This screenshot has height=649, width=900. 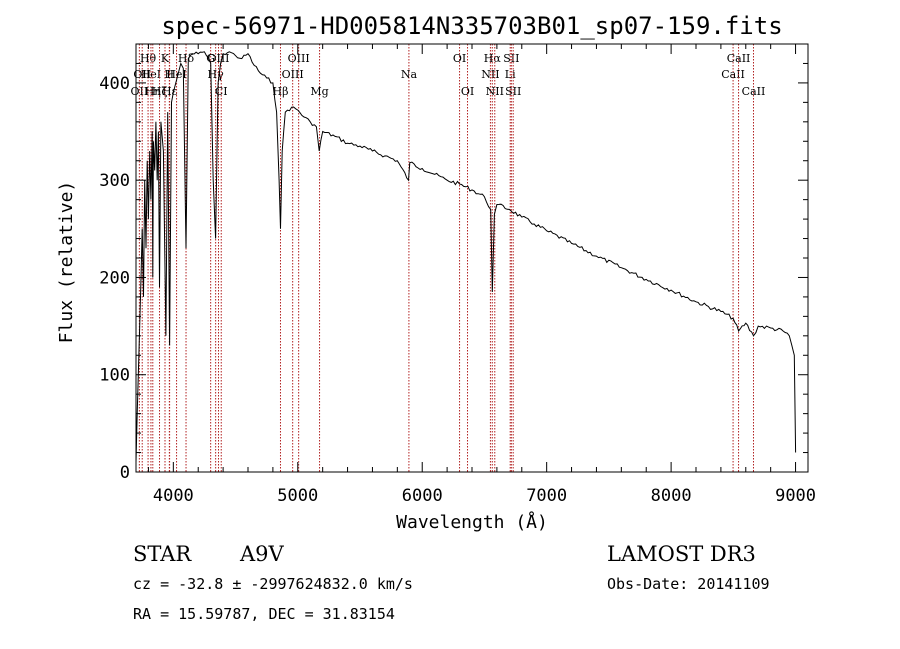 I want to click on line-marker-label: CI, so click(x=221, y=91).